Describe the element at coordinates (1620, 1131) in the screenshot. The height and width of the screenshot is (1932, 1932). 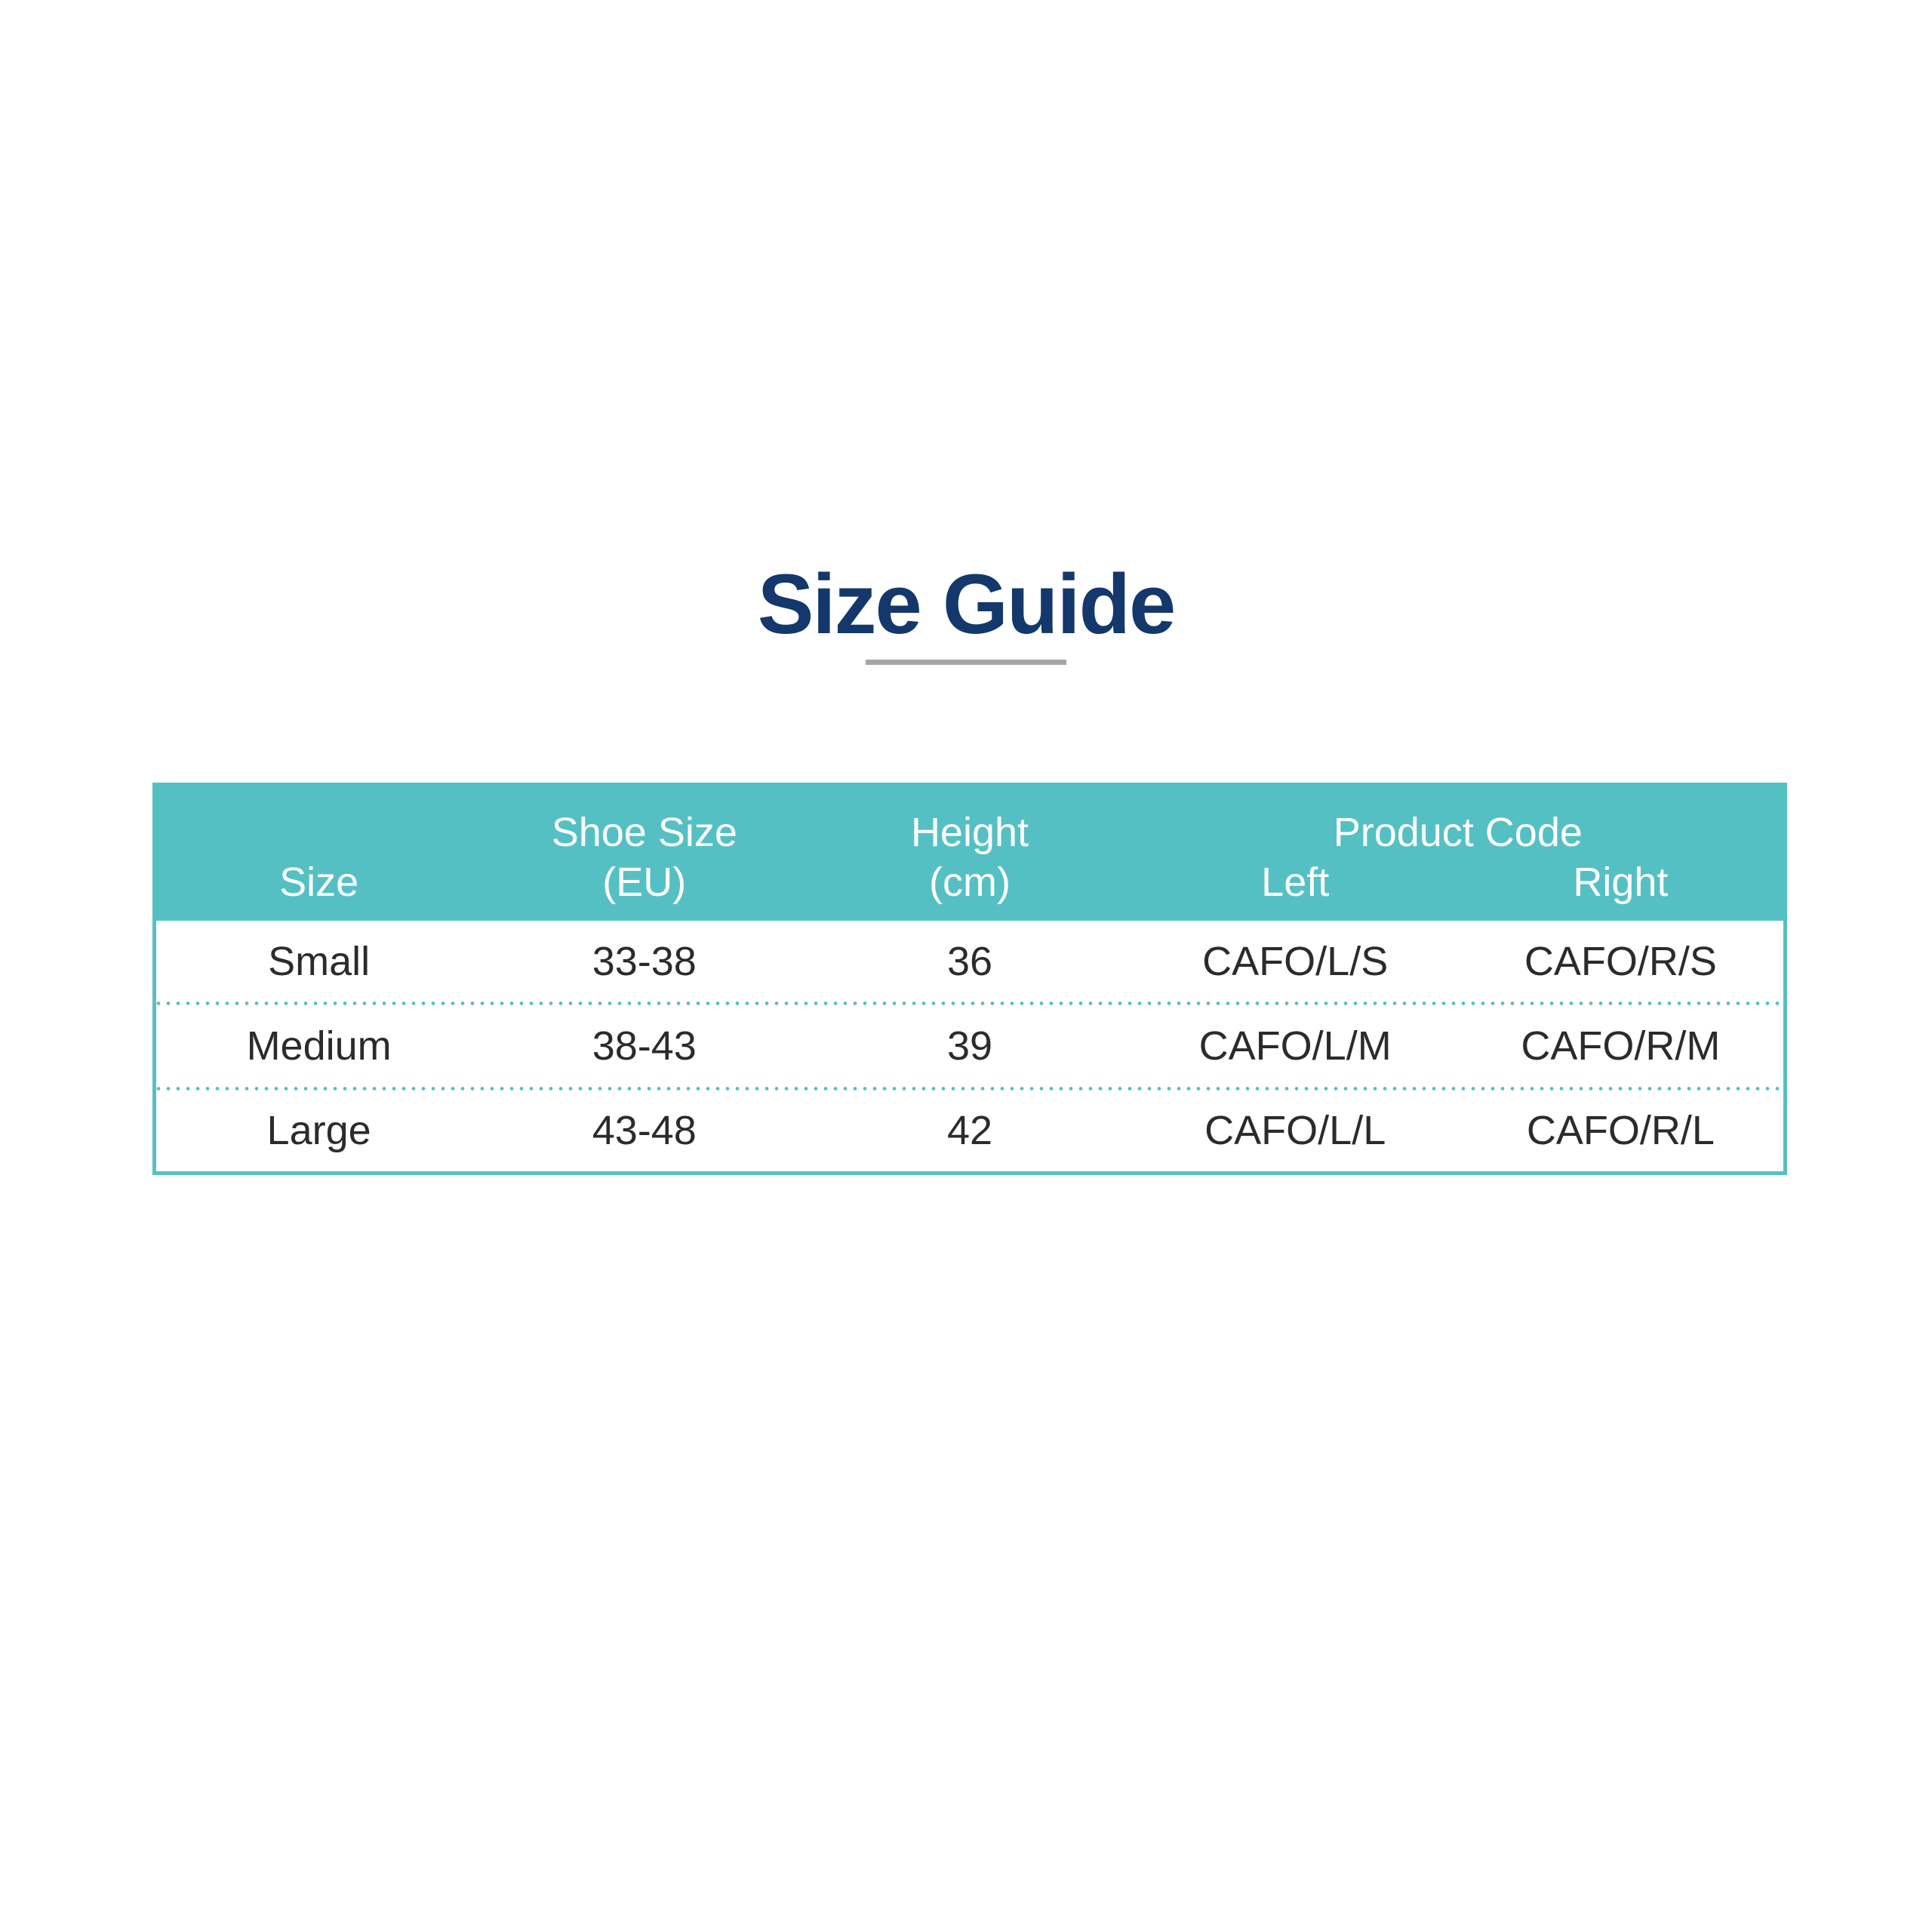
I see `cell-code-right: CAFO/R/L` at that location.